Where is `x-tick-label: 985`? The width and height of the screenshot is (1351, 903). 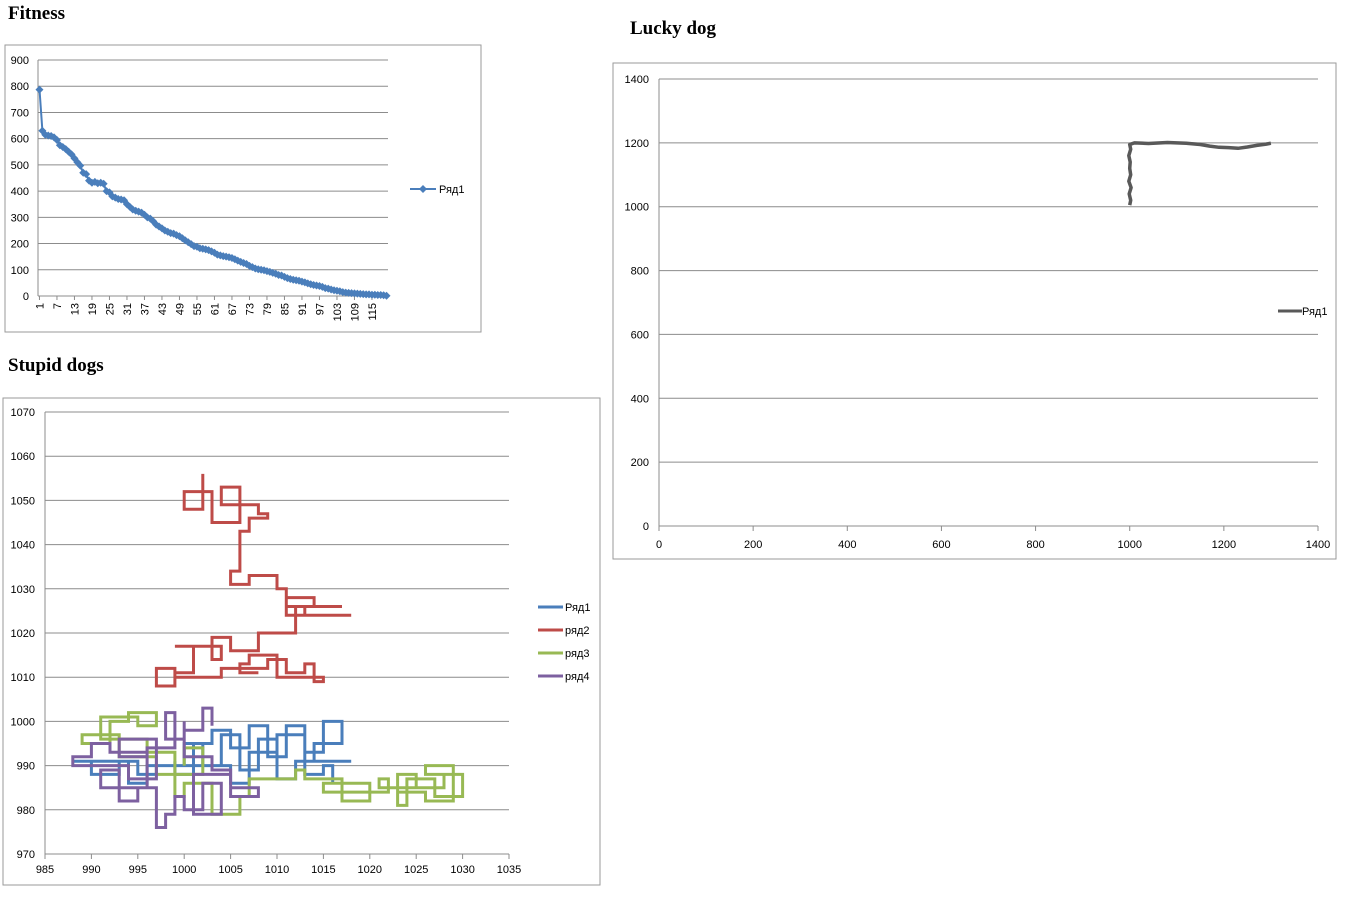 x-tick-label: 985 is located at coordinates (45, 870).